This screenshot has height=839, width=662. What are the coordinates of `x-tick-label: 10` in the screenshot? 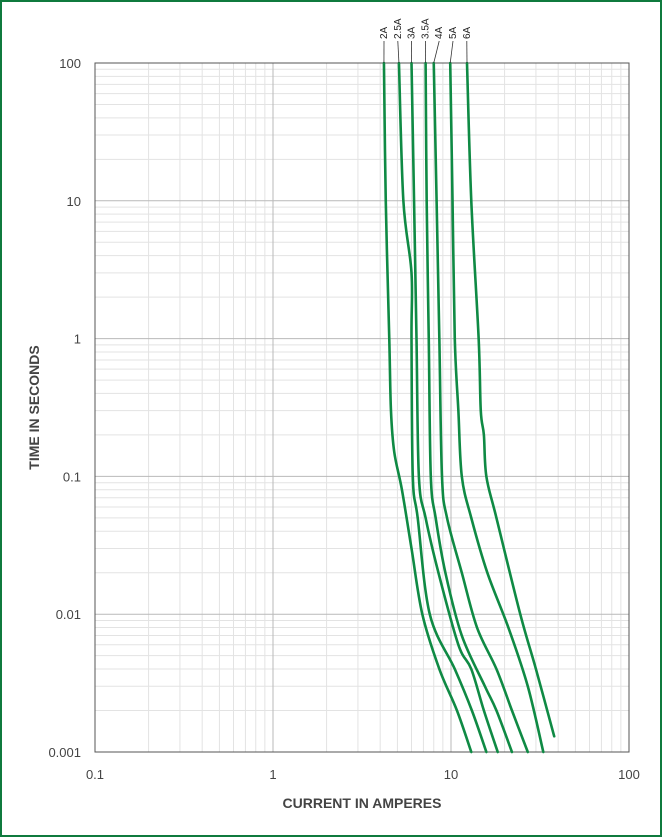 It's located at (451, 774).